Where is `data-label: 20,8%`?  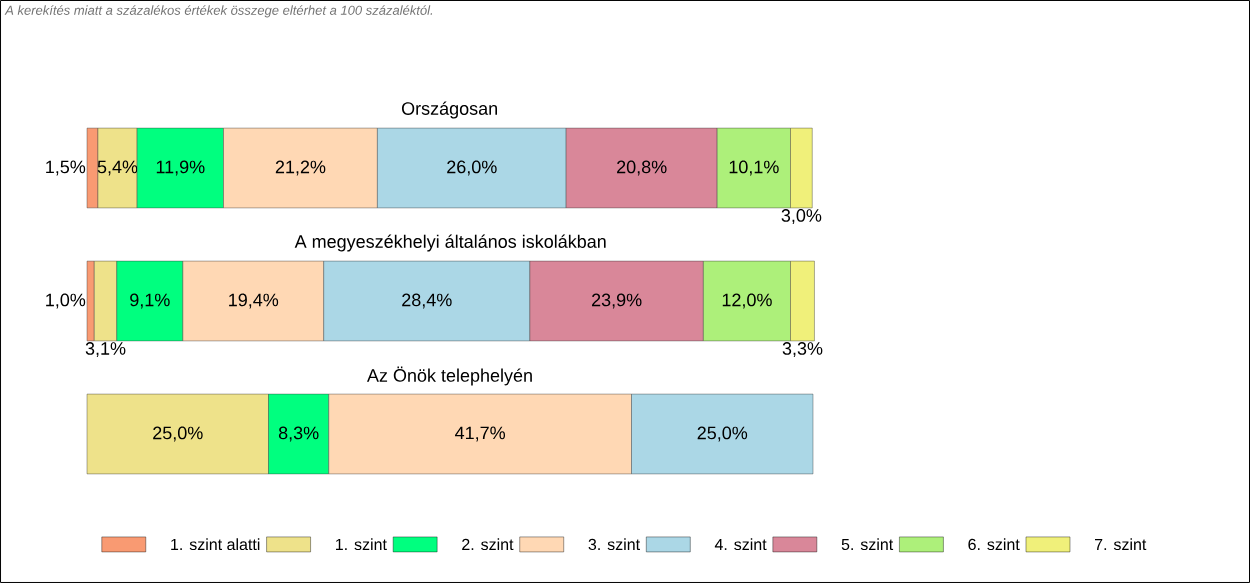
data-label: 20,8% is located at coordinates (642, 168).